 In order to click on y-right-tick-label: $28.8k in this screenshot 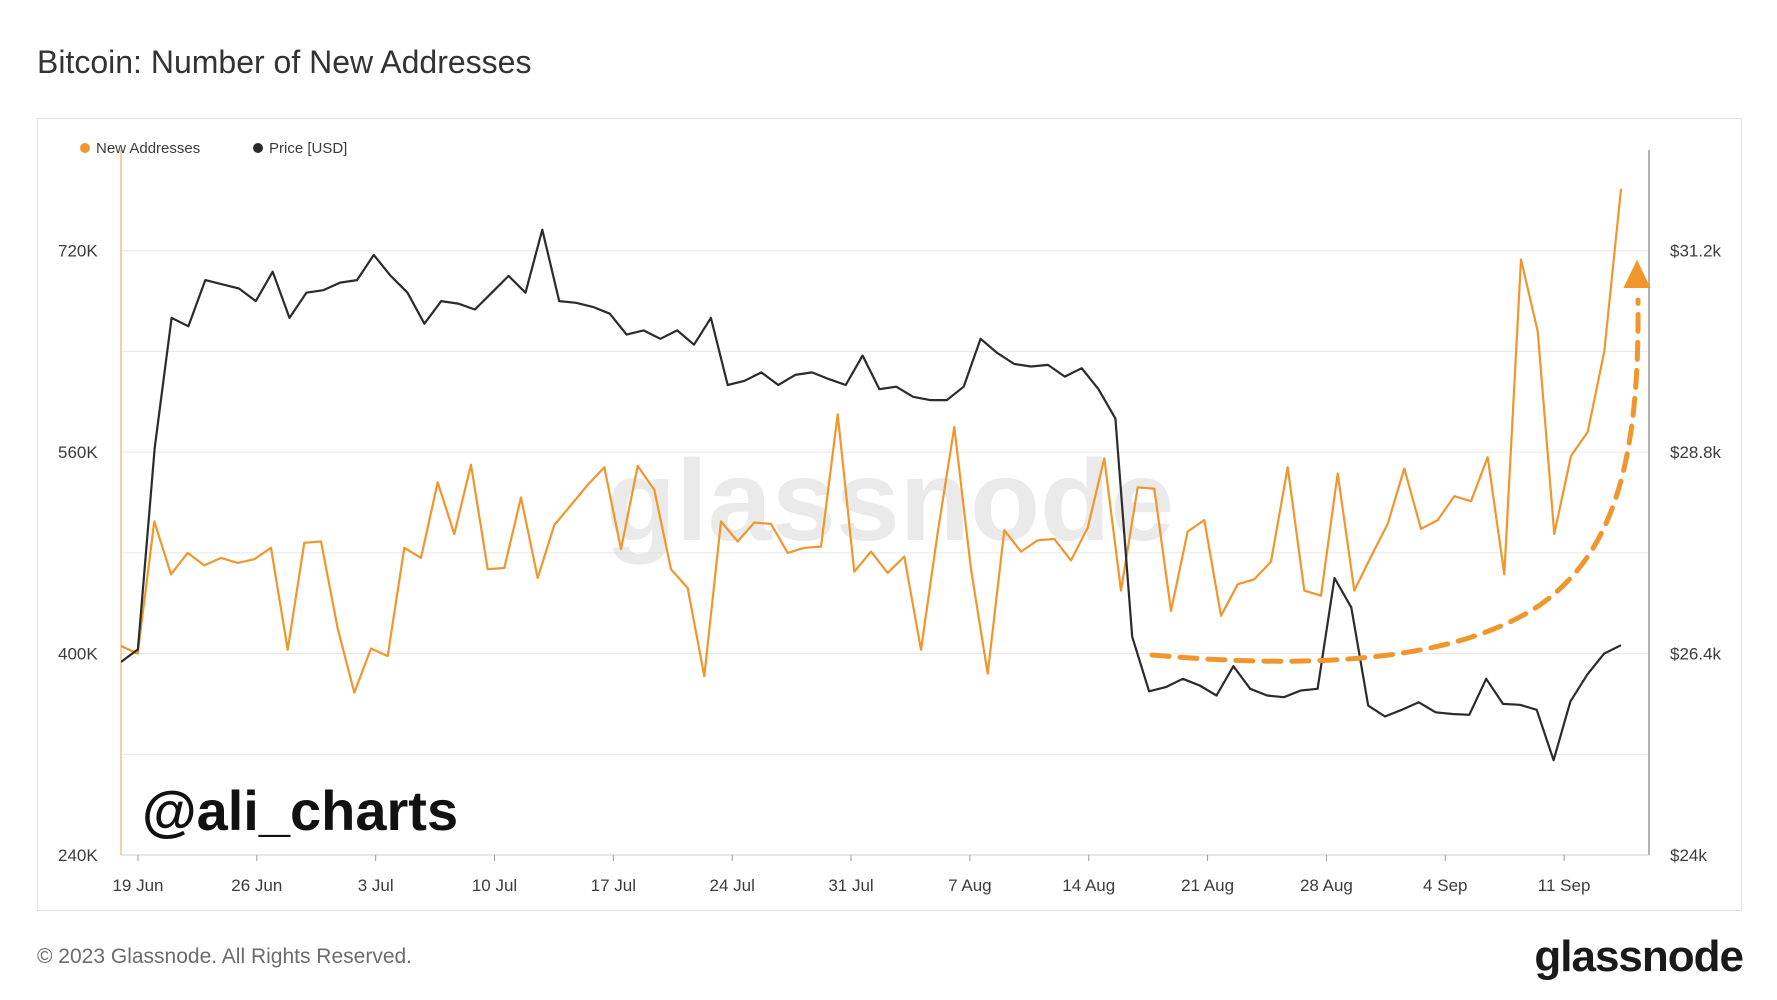, I will do `click(1696, 452)`.